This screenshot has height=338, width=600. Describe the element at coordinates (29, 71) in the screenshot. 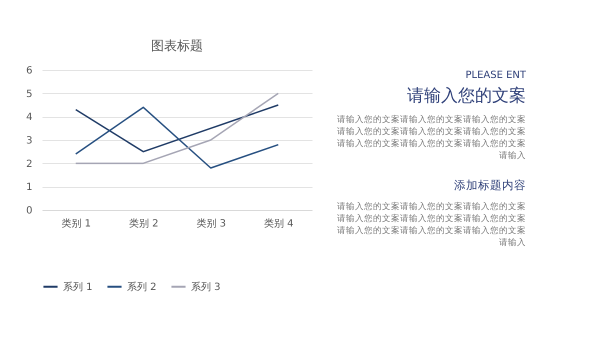

I see `y-tick-label: 6` at that location.